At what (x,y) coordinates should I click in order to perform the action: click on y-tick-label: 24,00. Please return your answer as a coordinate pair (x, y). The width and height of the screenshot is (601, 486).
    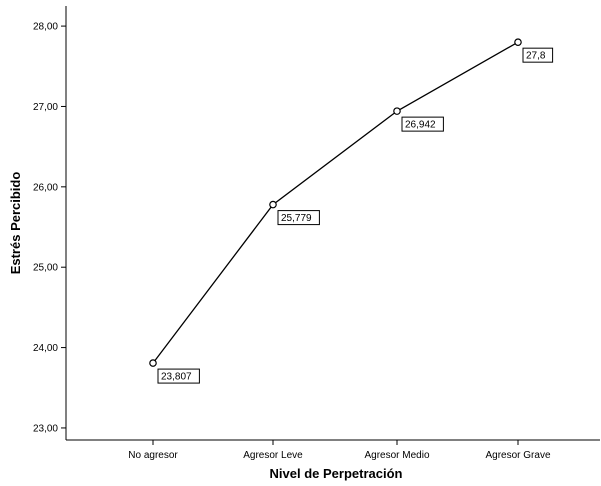
    Looking at the image, I should click on (45, 348).